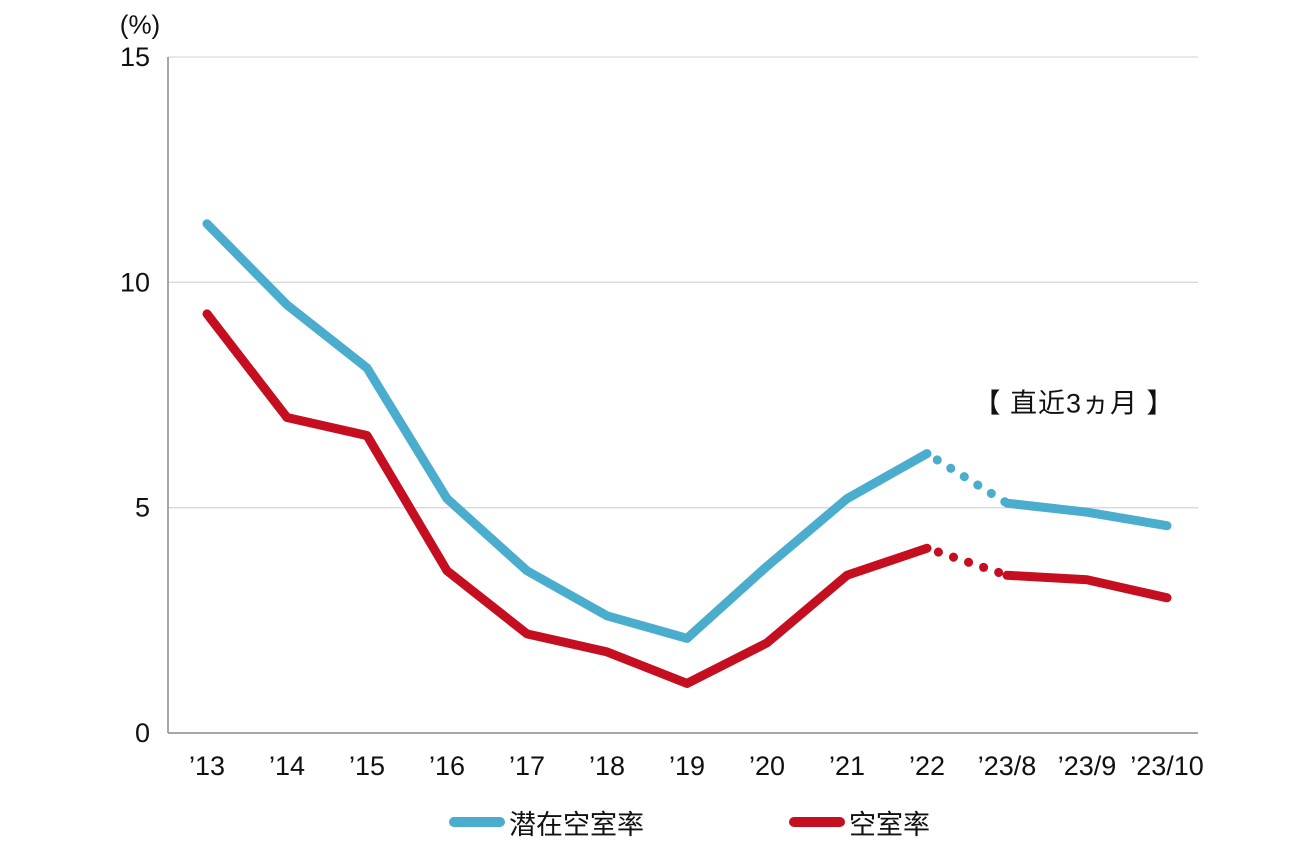 This screenshot has height=867, width=1298. I want to click on x-tick-label: ’15, so click(367, 766).